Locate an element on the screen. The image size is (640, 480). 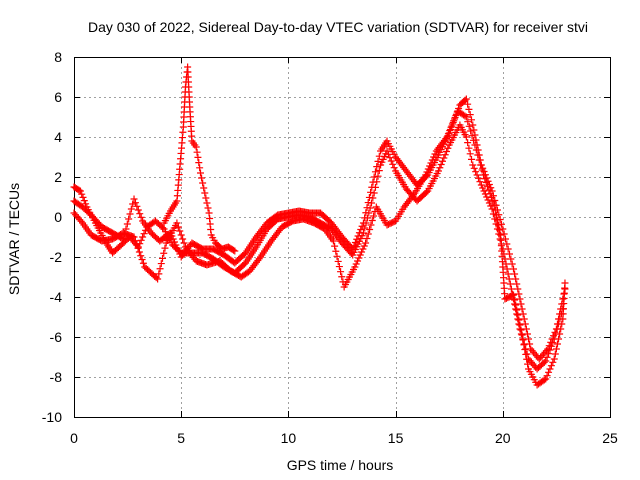
series-spike is located at coordinates (199, 159).